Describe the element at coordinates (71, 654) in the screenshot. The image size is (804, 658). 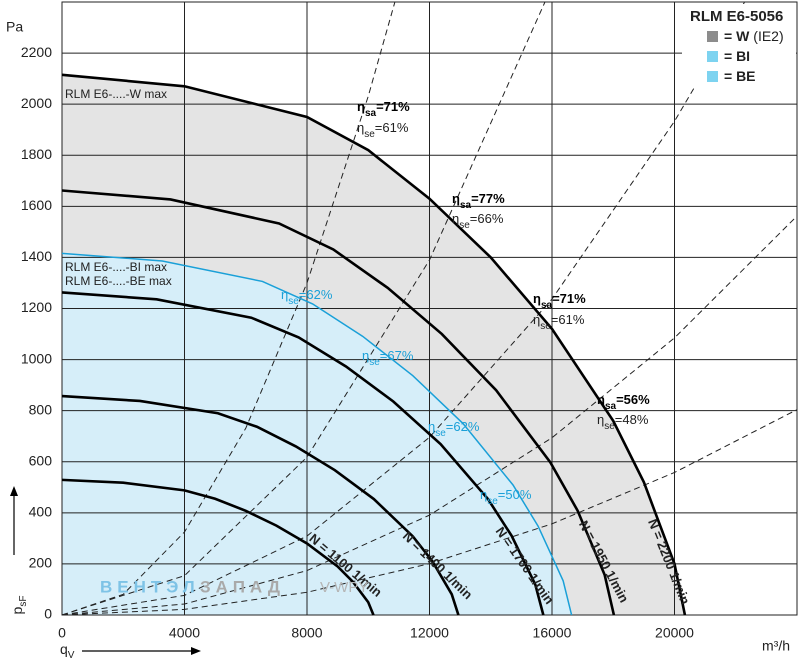
I see `label-sub: V` at that location.